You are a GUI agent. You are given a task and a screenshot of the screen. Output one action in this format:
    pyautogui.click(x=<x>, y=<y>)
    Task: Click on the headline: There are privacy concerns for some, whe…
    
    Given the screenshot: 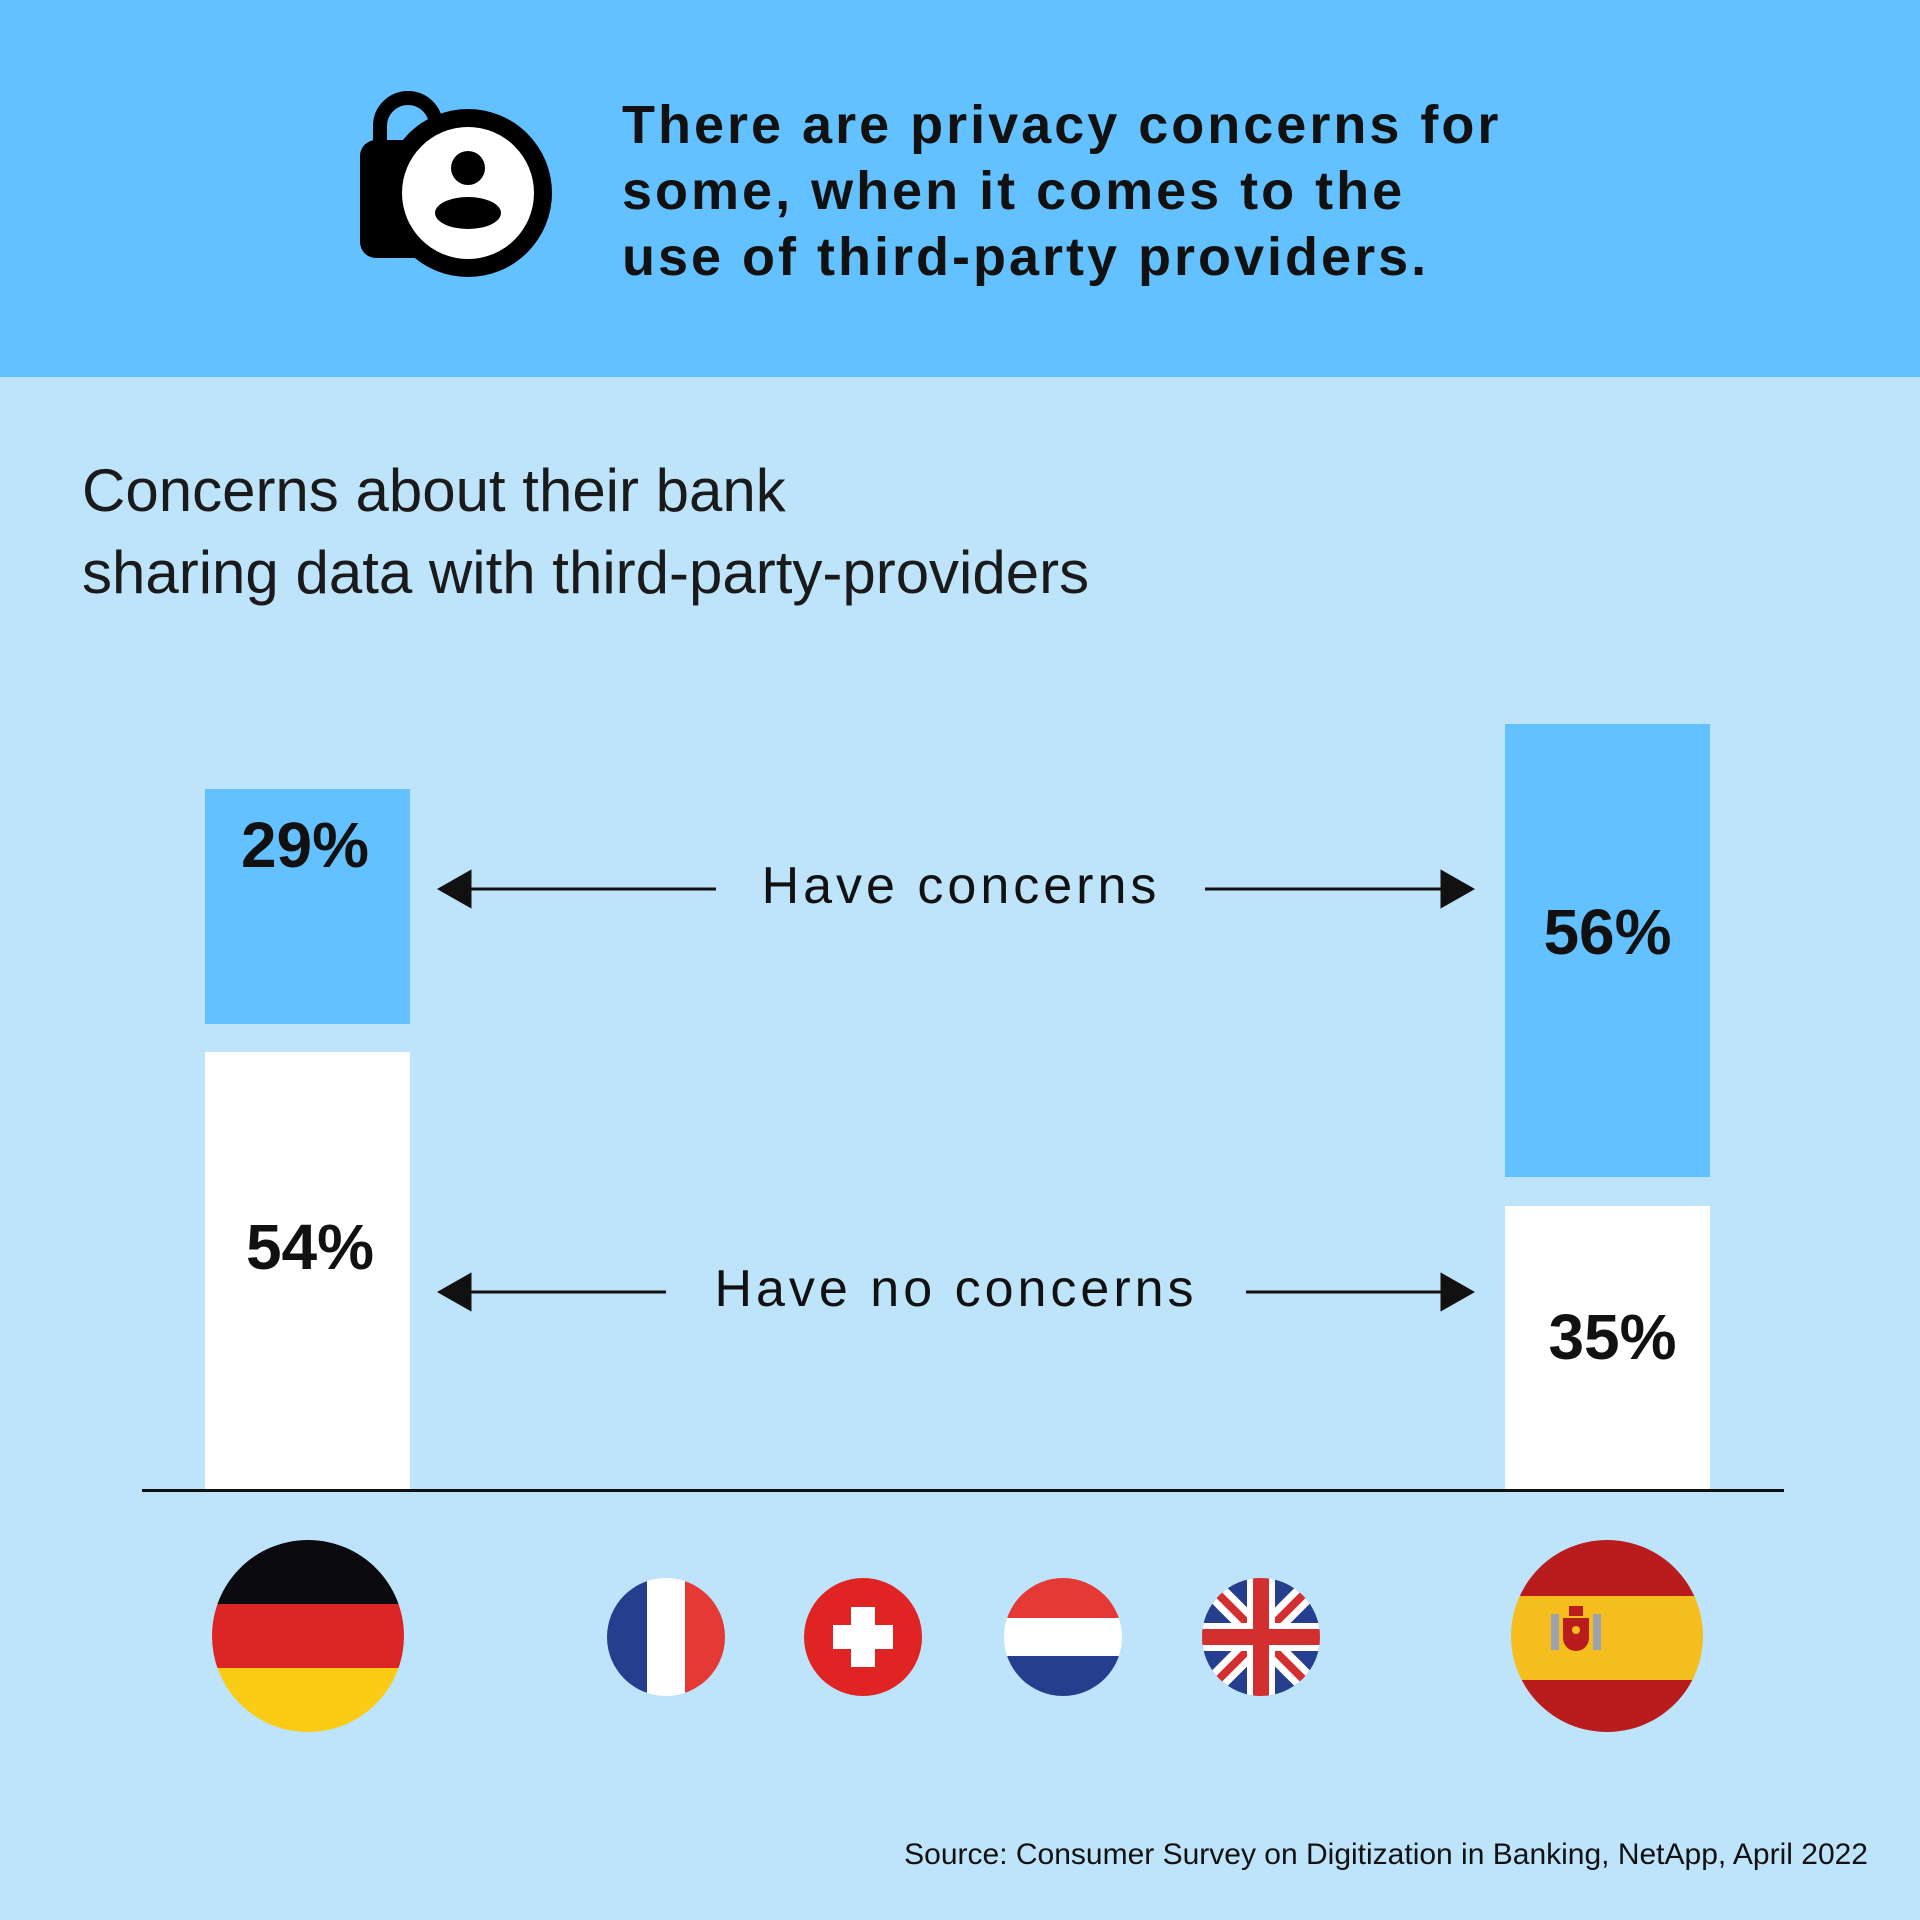 What is the action you would take?
    pyautogui.click(x=1172, y=191)
    